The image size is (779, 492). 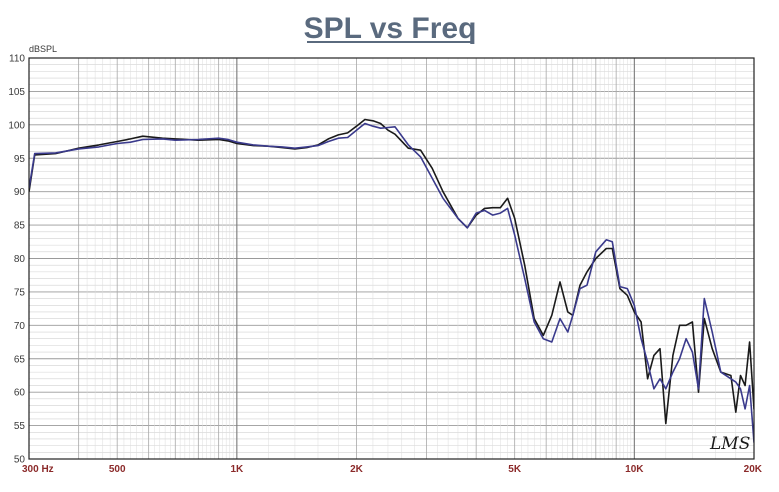 What do you see at coordinates (357, 469) in the screenshot?
I see `x-tick-label: 2K` at bounding box center [357, 469].